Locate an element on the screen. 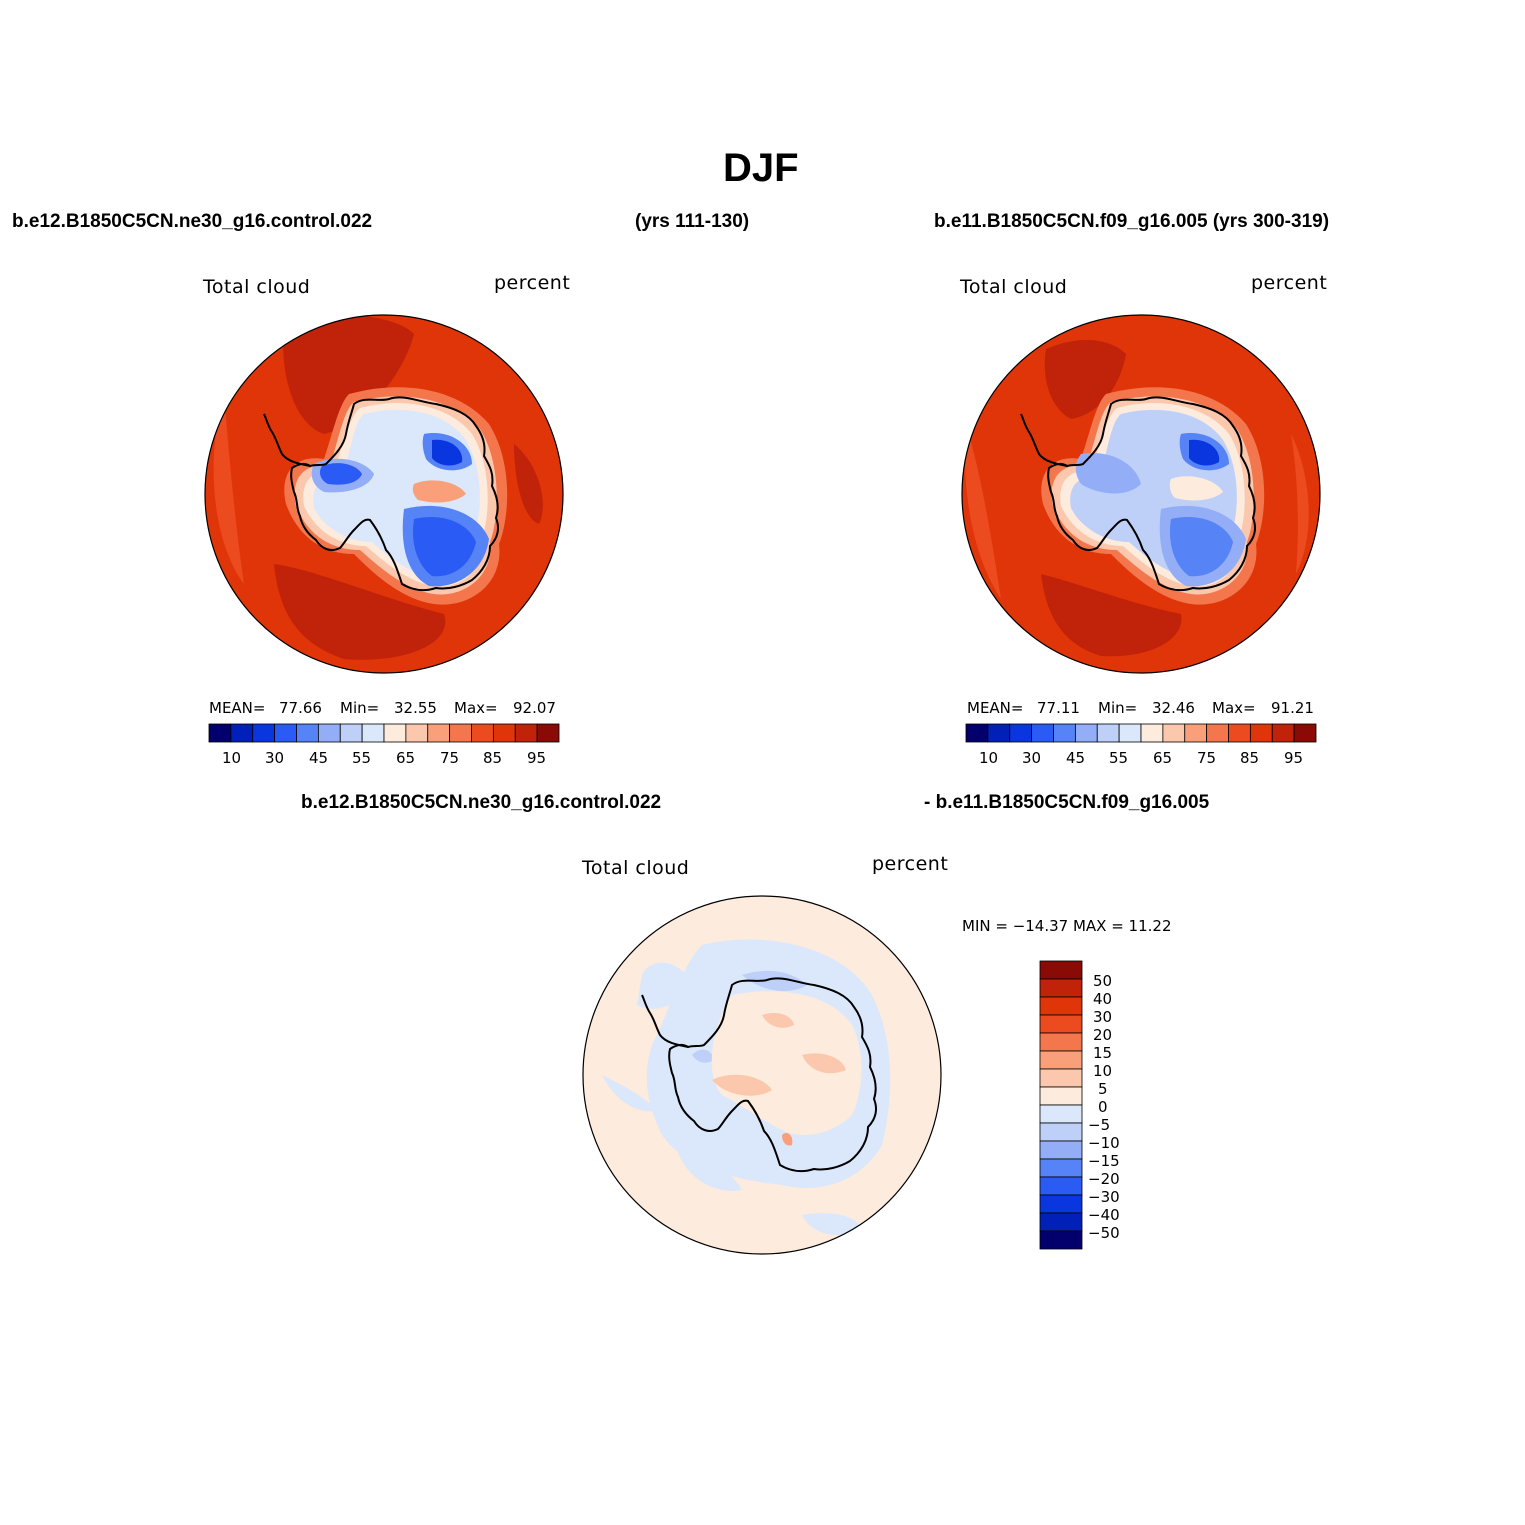 The height and width of the screenshot is (1525, 1525). top-right-colorbar-tick-label: 95 is located at coordinates (1294, 758).